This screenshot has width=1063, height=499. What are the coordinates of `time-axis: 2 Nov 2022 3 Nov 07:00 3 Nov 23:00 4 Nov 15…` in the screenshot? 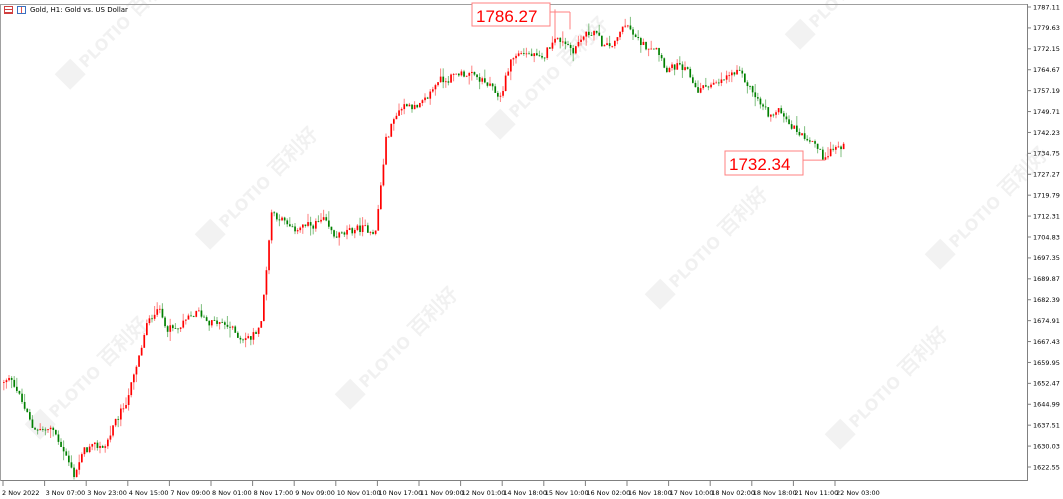 It's located at (441, 489).